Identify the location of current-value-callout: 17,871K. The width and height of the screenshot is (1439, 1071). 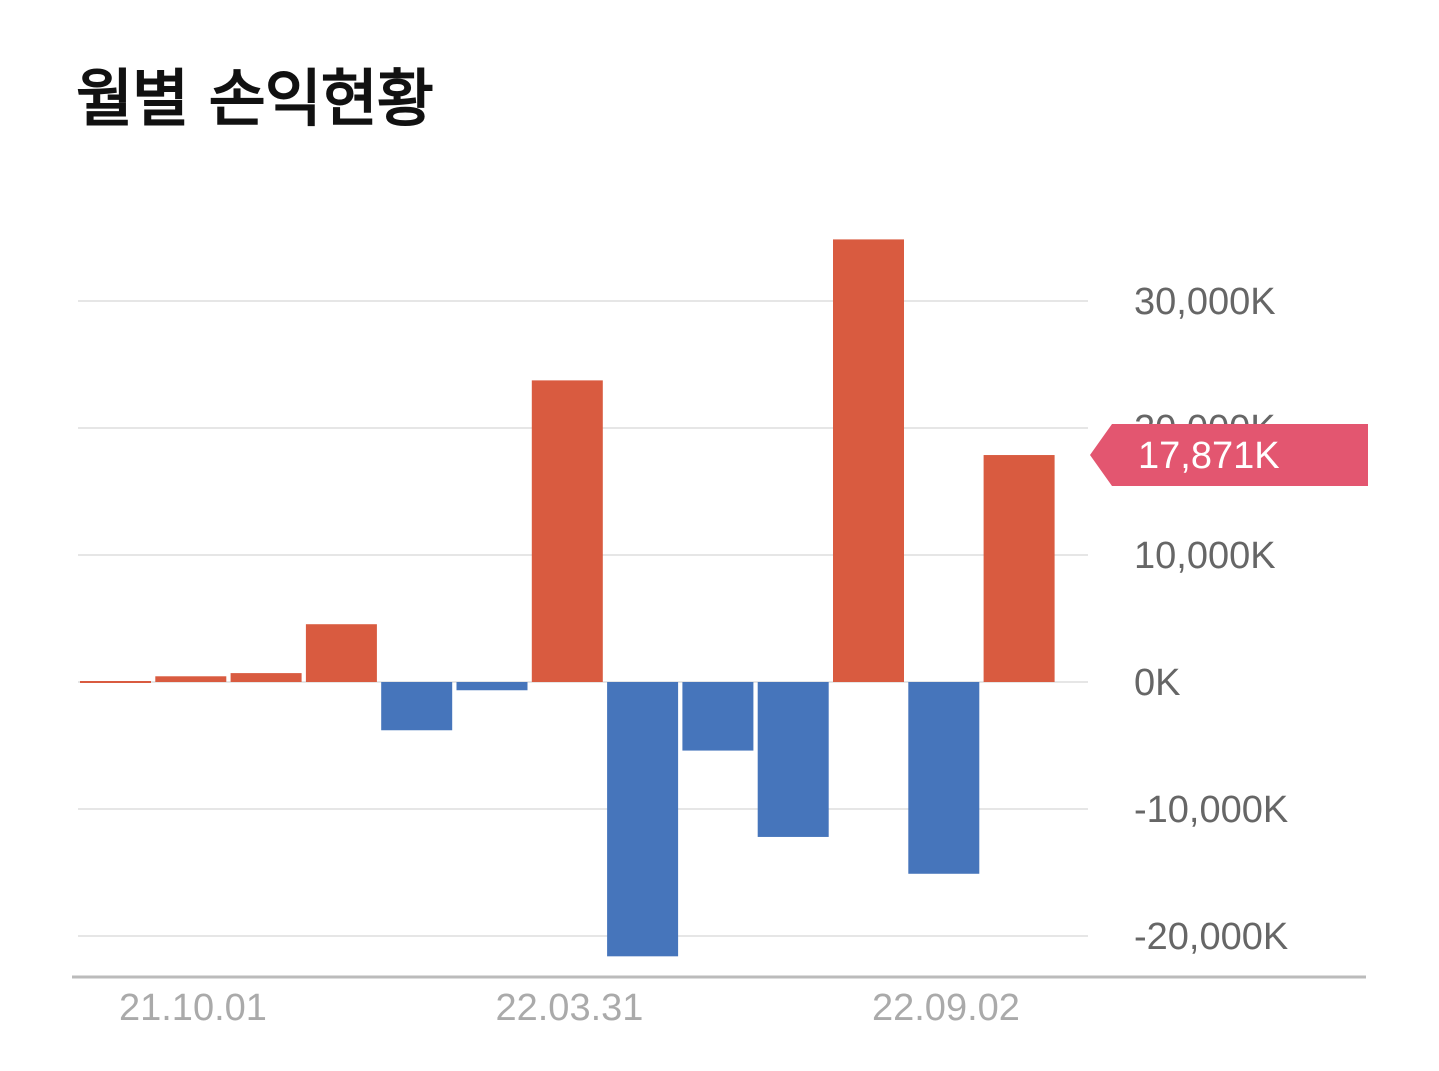
(1229, 455).